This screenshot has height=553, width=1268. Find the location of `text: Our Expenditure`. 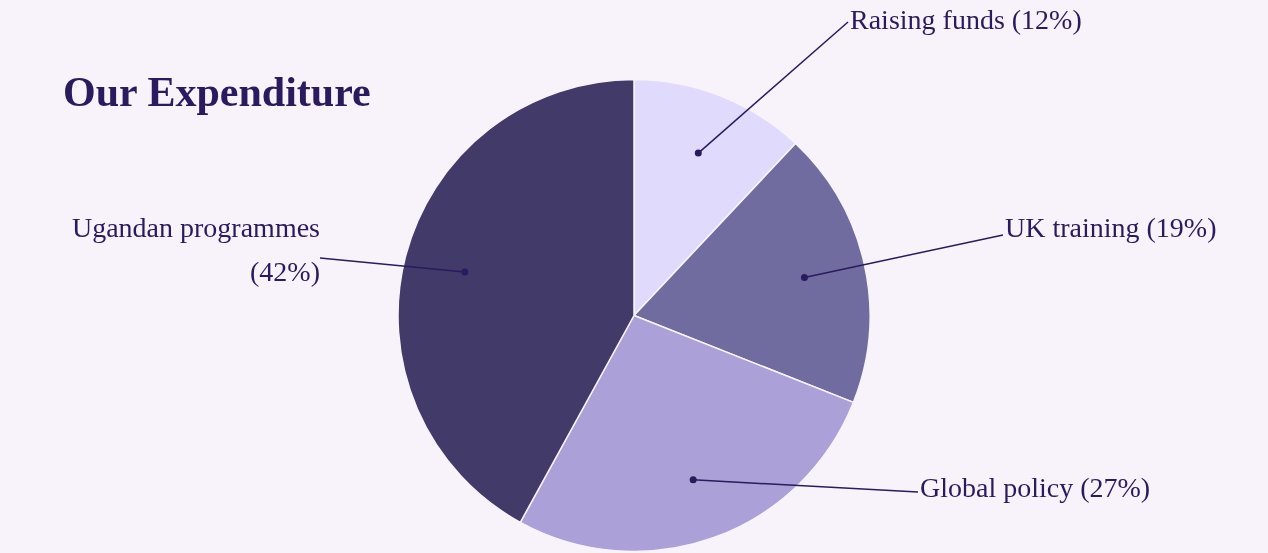

text: Our Expenditure is located at coordinates (217, 92).